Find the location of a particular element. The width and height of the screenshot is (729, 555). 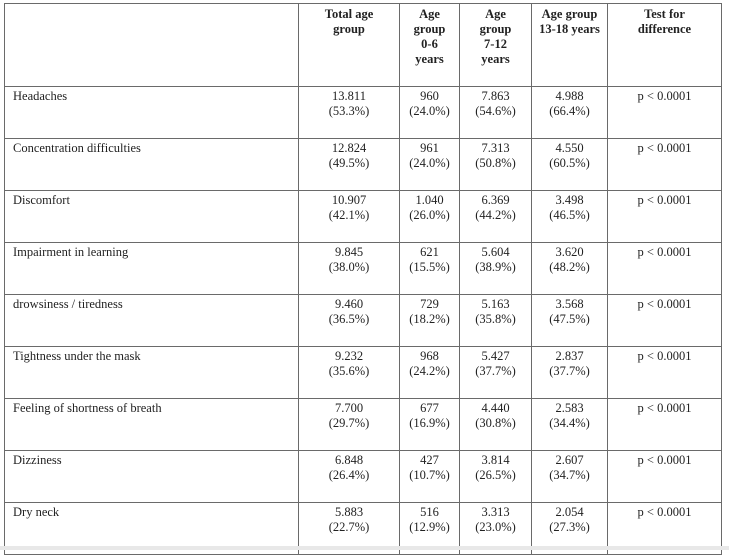

count-value: 4.440 is located at coordinates (495, 408).